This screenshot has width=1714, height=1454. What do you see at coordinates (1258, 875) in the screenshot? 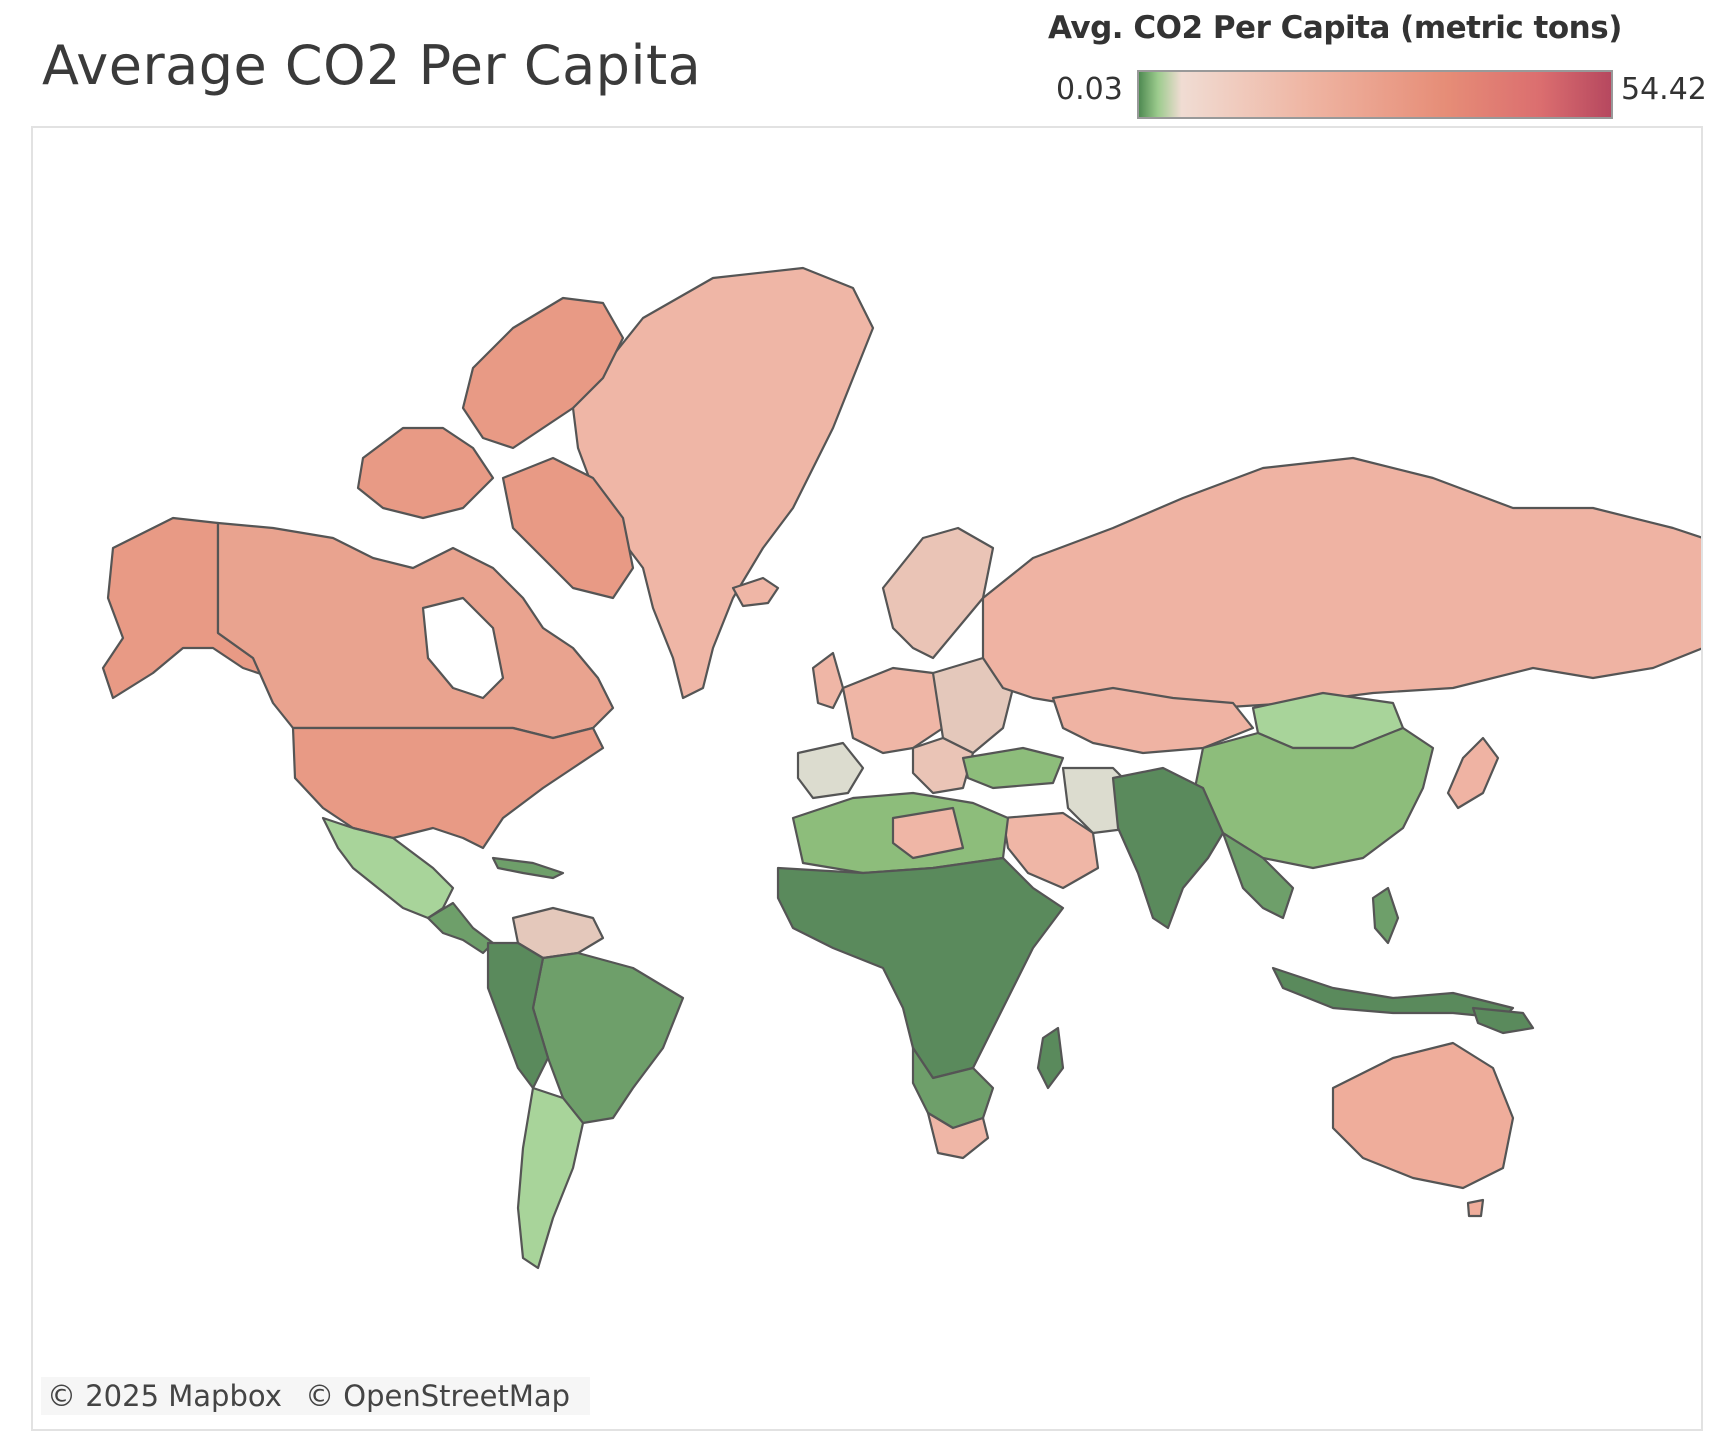
I see `region-southeast-asia` at bounding box center [1258, 875].